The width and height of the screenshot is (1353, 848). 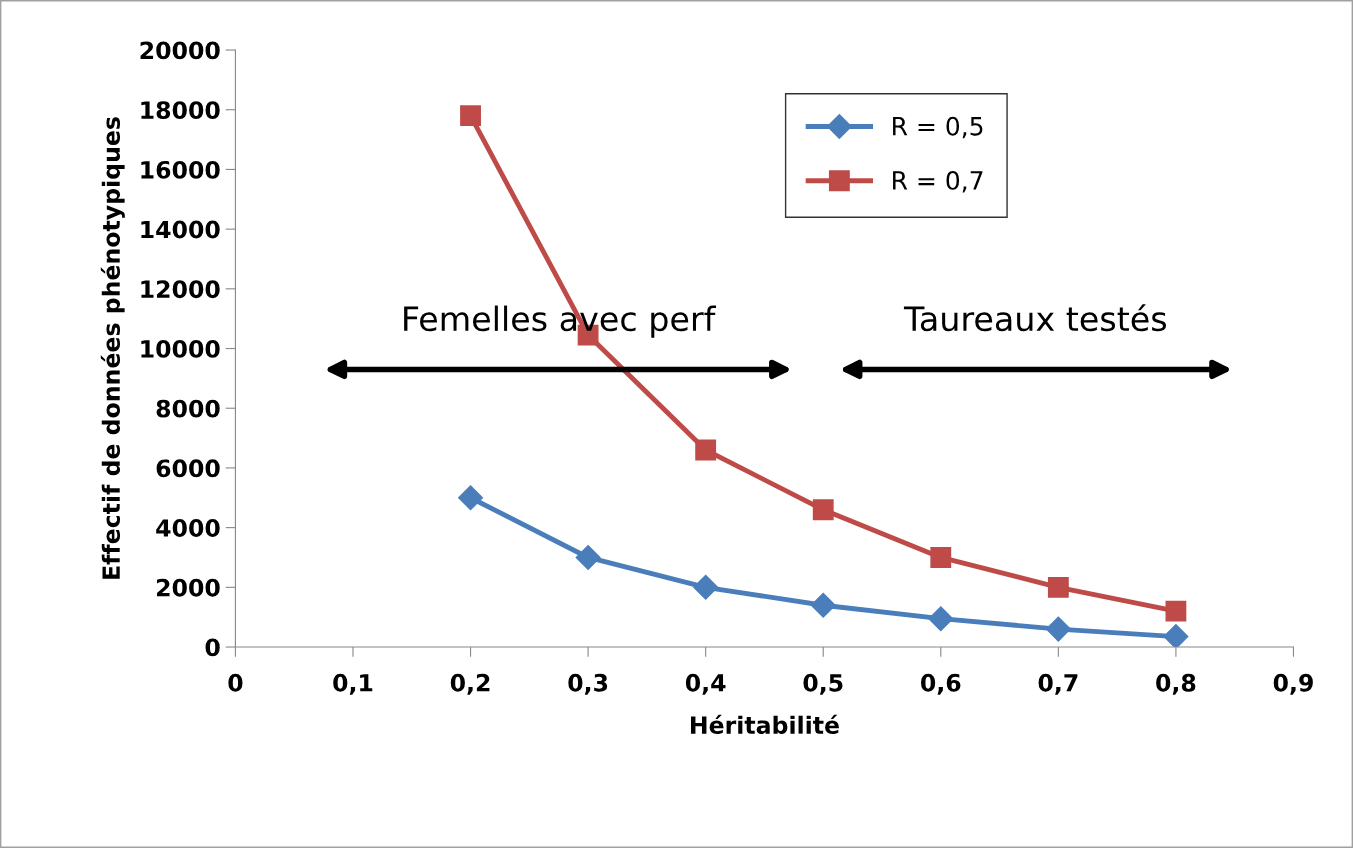 I want to click on legend-label: R = 0,7, so click(x=938, y=181).